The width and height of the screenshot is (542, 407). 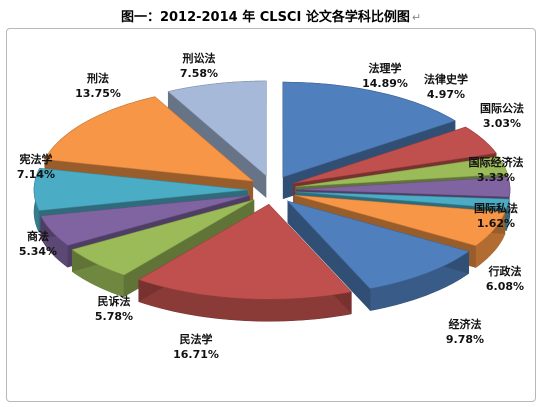 I want to click on chart-title: 图一：2012-2014 年 CLSCI 论文各学科比例图 ↵, so click(x=271, y=15).